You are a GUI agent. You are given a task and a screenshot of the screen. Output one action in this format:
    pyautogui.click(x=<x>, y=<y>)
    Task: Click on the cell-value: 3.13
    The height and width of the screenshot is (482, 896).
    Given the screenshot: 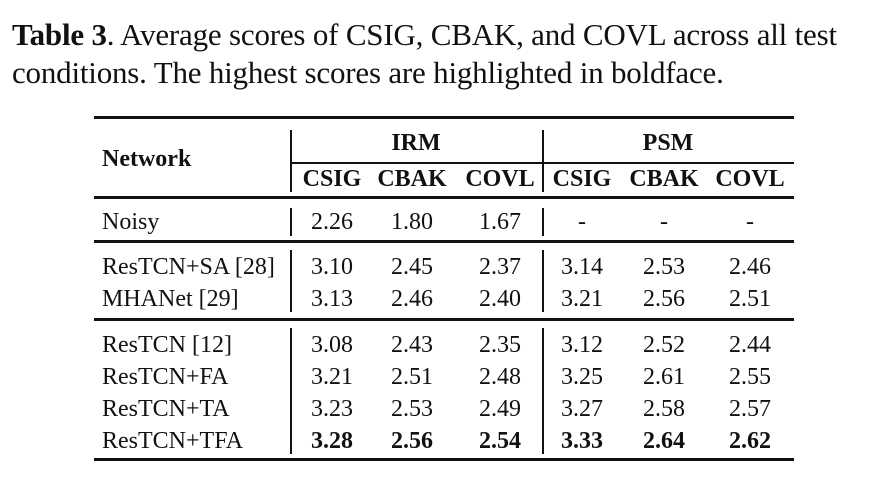 What is the action you would take?
    pyautogui.click(x=332, y=299)
    